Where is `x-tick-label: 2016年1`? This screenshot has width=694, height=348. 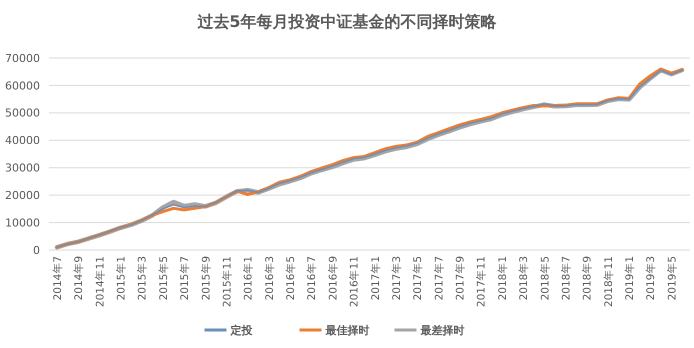 x-tick-label: 2016年1 is located at coordinates (248, 278).